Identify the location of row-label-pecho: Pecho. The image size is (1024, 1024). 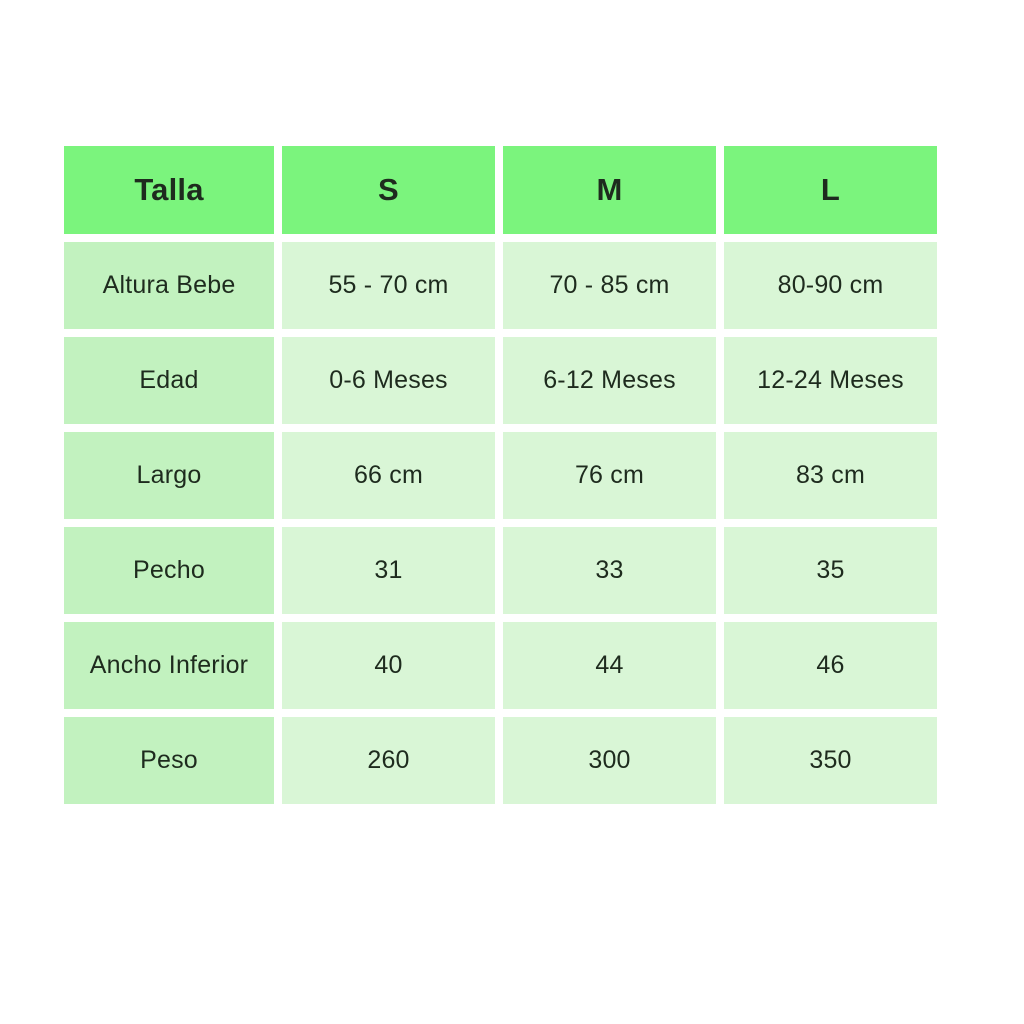
(169, 570).